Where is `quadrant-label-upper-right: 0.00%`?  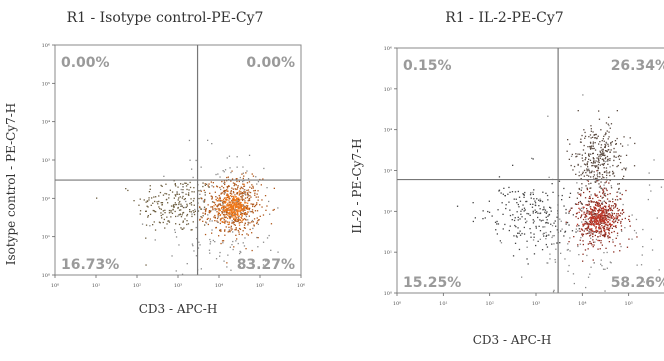 quadrant-label-upper-right: 0.00% is located at coordinates (270, 63).